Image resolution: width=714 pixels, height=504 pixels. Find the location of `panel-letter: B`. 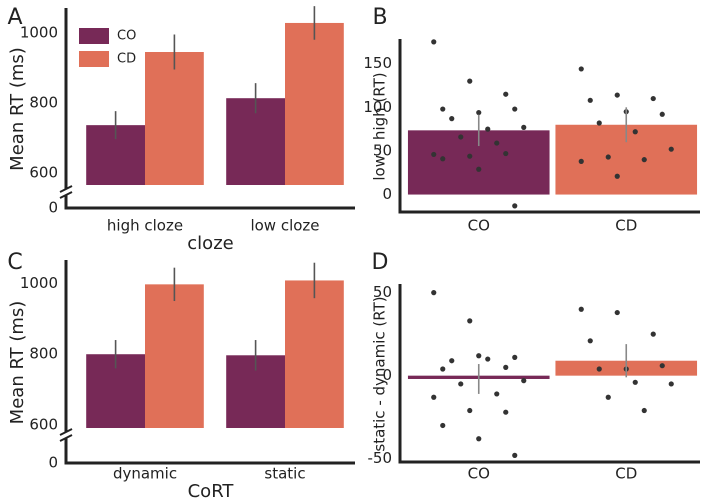

panel-letter: B is located at coordinates (379, 17).